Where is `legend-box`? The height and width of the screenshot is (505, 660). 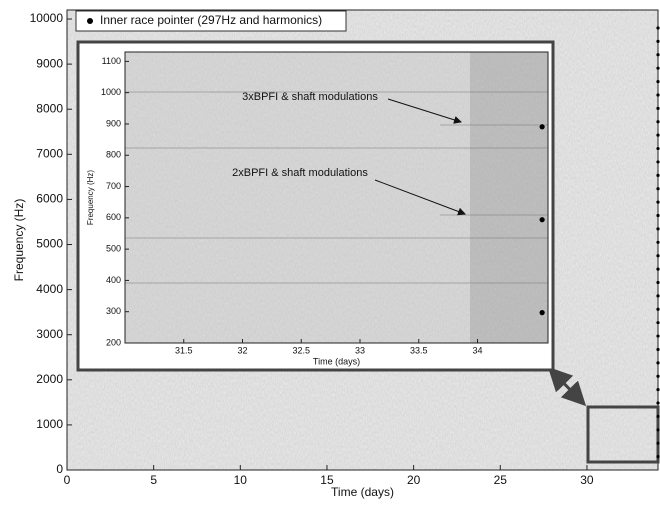 legend-box is located at coordinates (211, 21).